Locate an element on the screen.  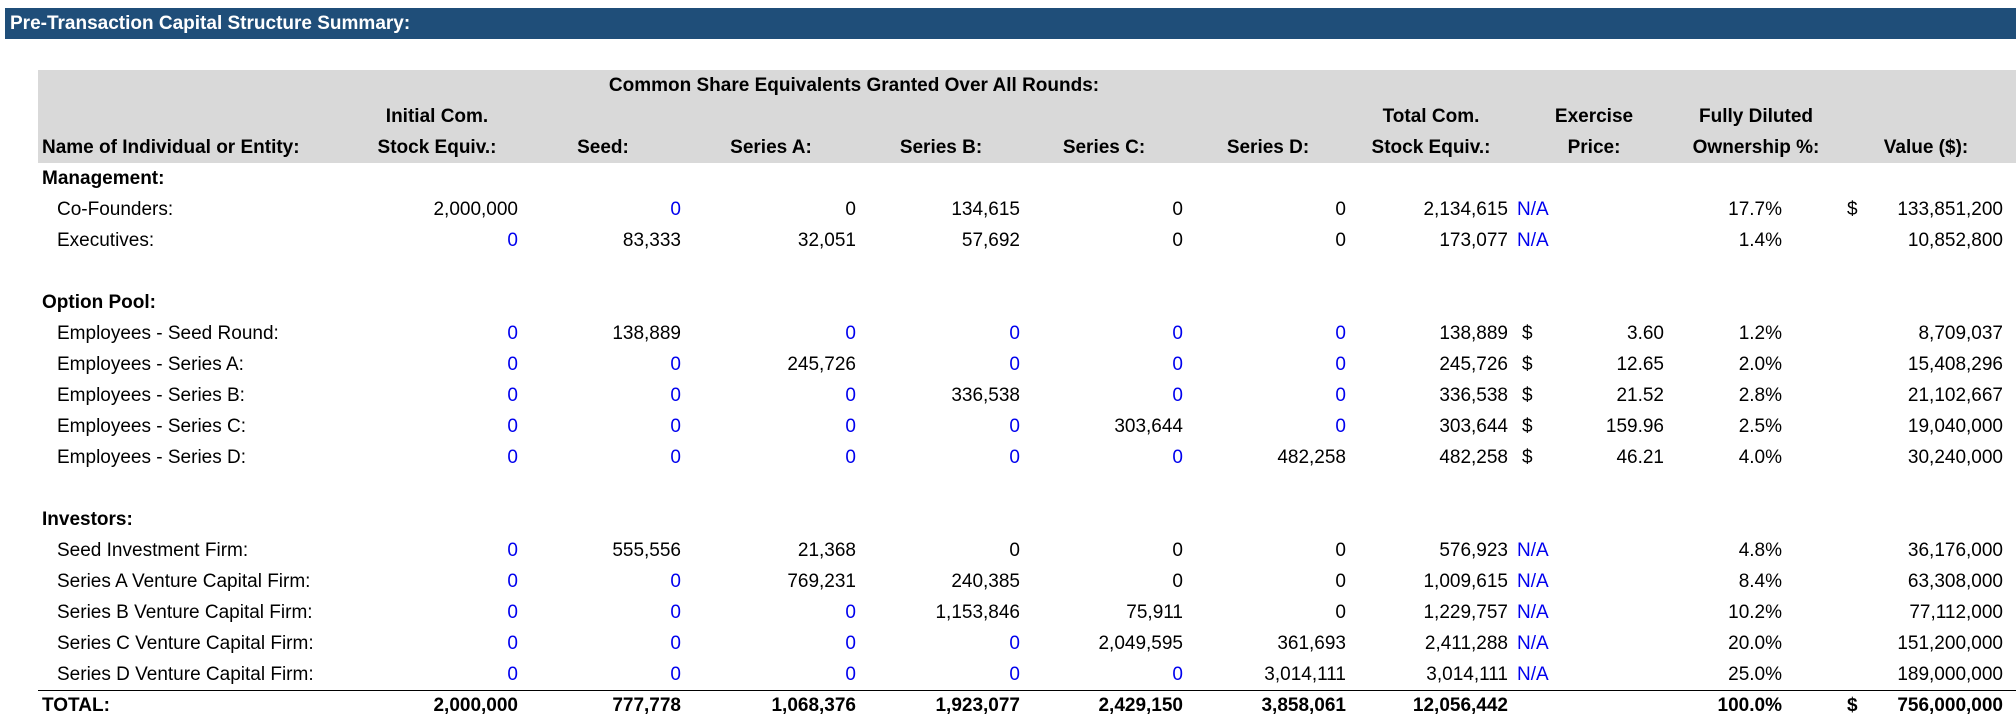
cell: 32,051 is located at coordinates (826, 240).